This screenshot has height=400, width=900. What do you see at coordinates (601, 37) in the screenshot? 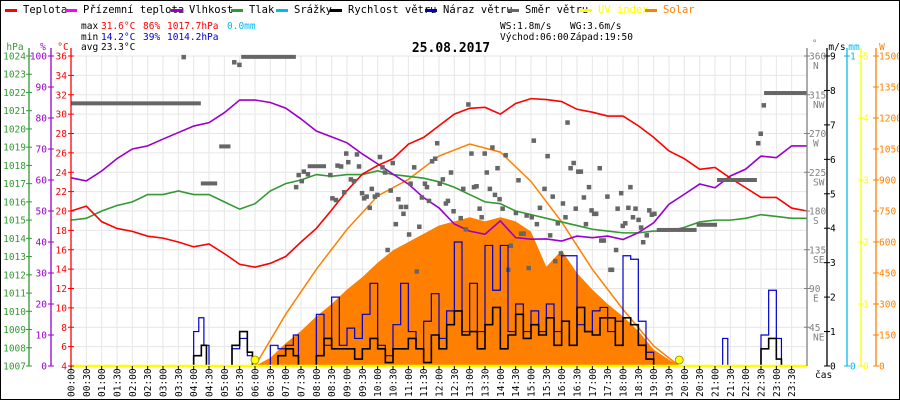
I see `stats-sunset: Západ:19:50` at bounding box center [601, 37].